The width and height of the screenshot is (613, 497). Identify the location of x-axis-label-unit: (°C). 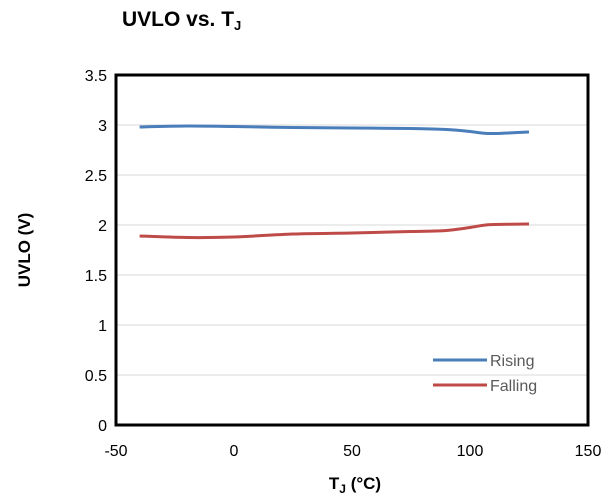
(363, 483).